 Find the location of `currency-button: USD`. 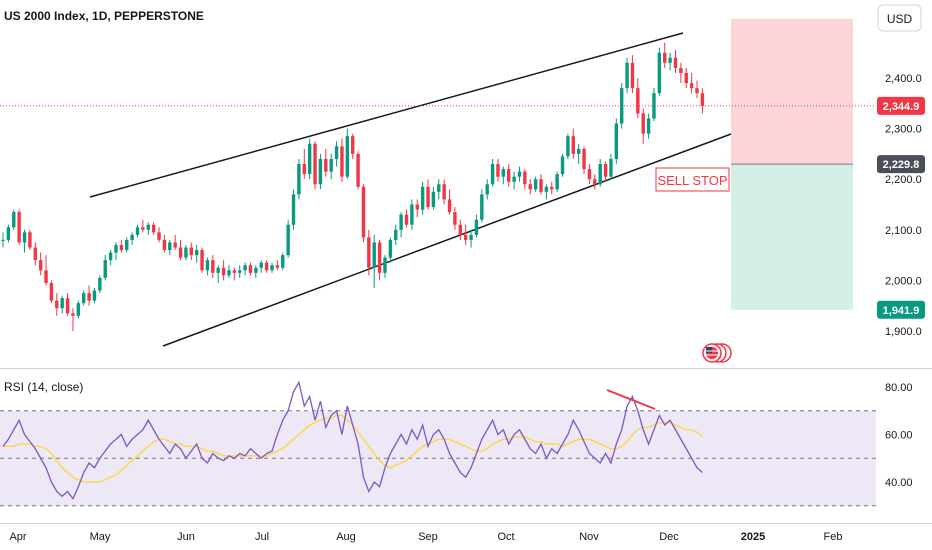

currency-button: USD is located at coordinates (899, 18).